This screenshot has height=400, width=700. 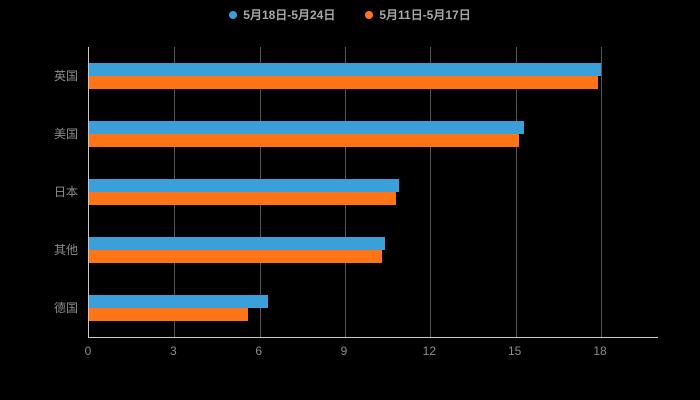 I want to click on bar-s0-c3, so click(x=237, y=243).